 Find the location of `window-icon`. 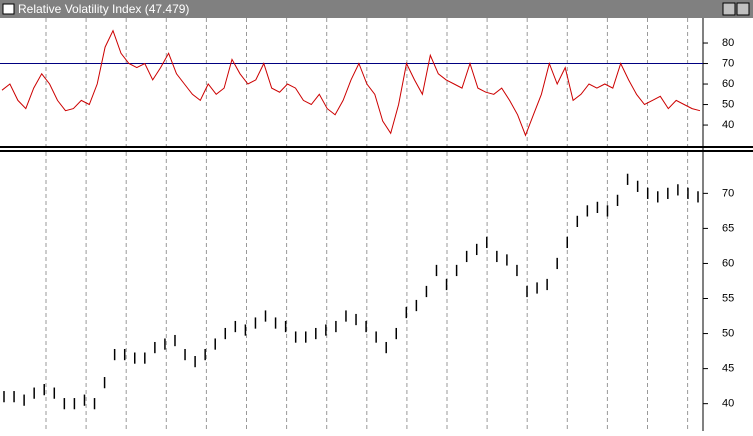

window-icon is located at coordinates (8, 9).